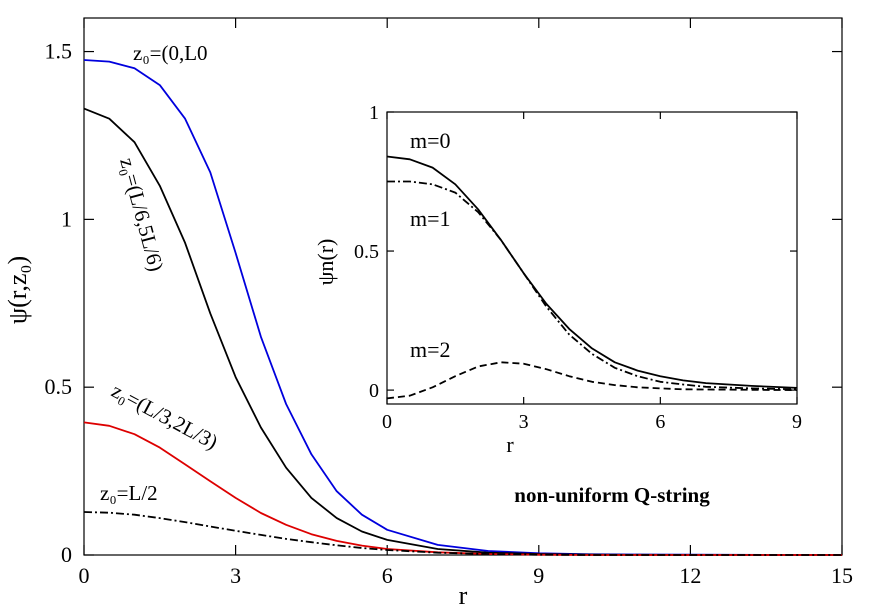 Image resolution: width=872 pixels, height=610 pixels. What do you see at coordinates (690, 575) in the screenshot?
I see `main-x-tick-label: 12` at bounding box center [690, 575].